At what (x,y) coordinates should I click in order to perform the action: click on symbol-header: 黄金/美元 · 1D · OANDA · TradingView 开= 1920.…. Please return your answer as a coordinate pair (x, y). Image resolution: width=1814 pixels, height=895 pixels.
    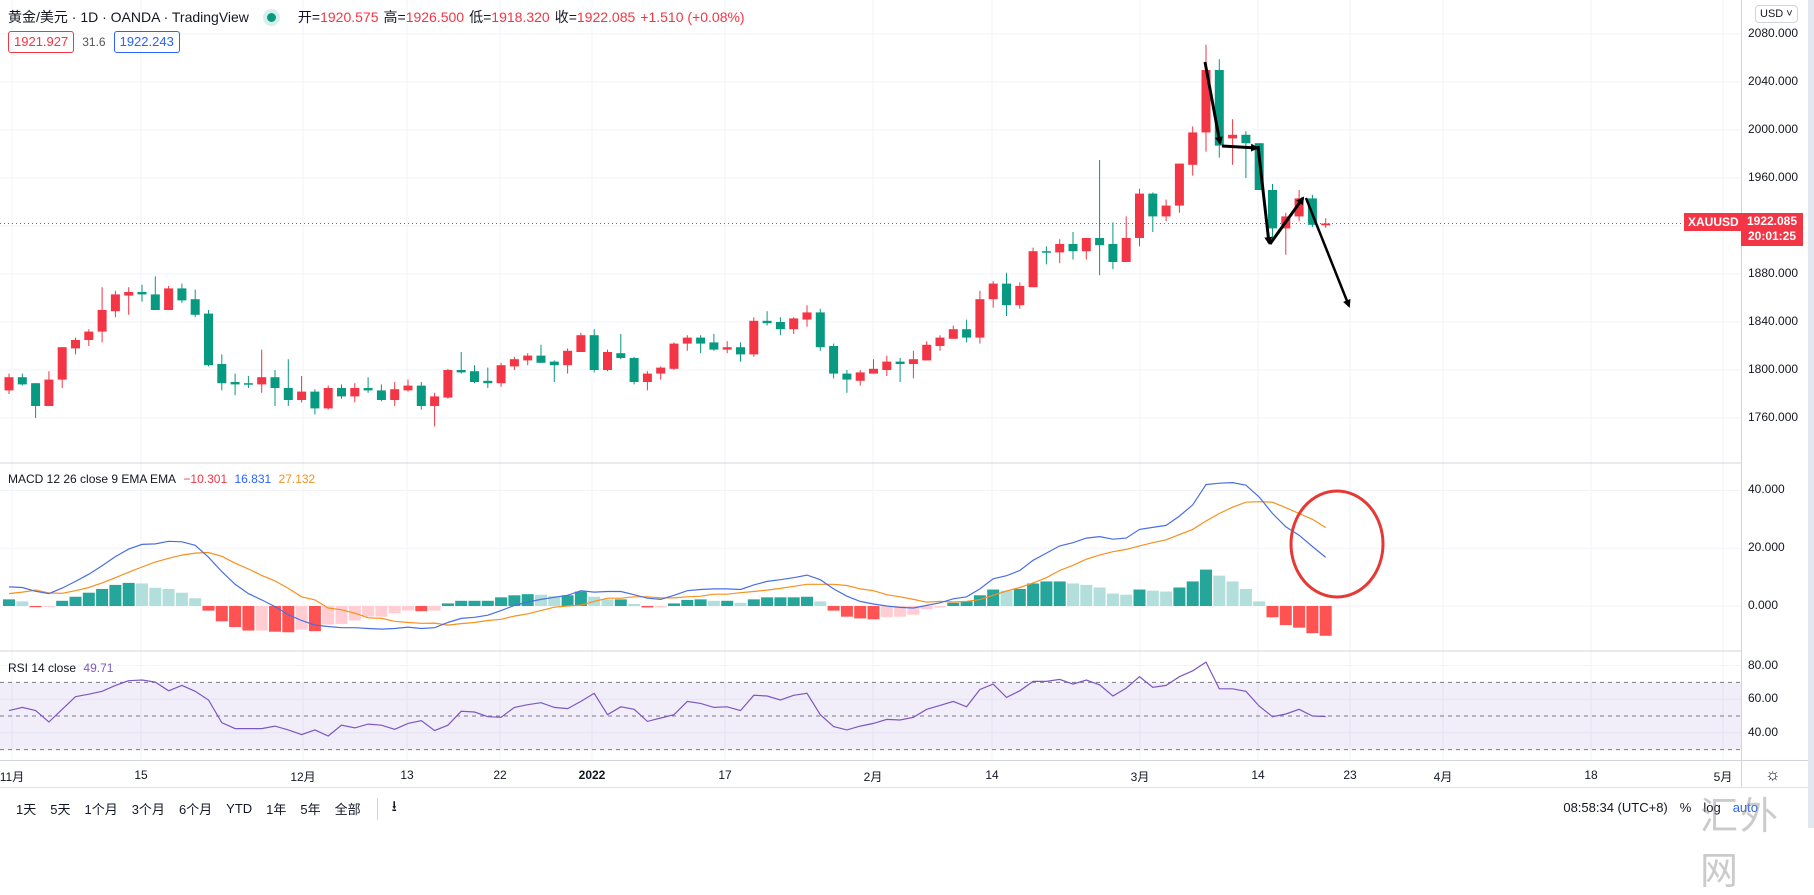
    Looking at the image, I should click on (379, 17).